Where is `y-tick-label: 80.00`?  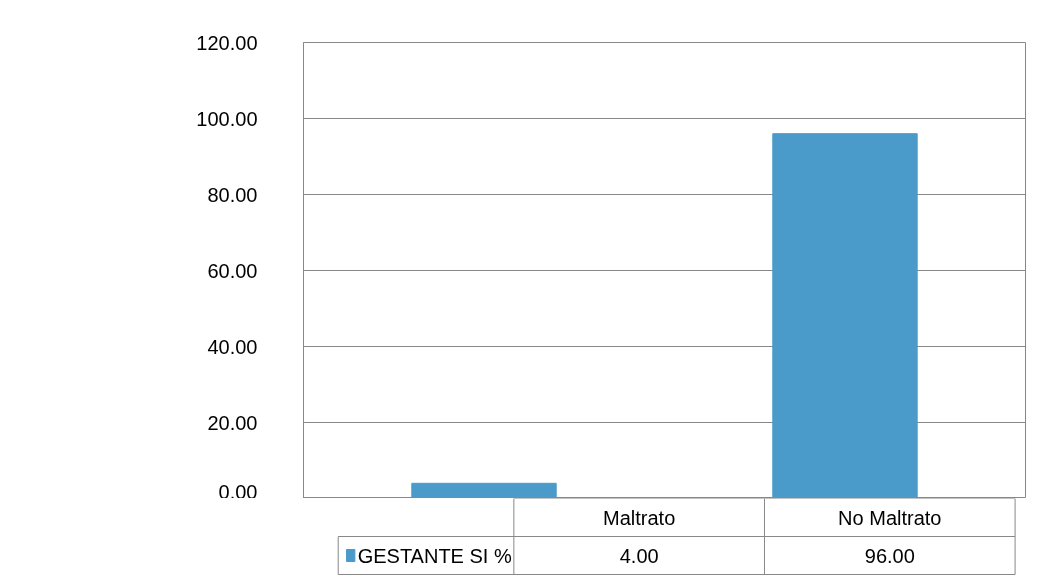 y-tick-label: 80.00 is located at coordinates (232, 194).